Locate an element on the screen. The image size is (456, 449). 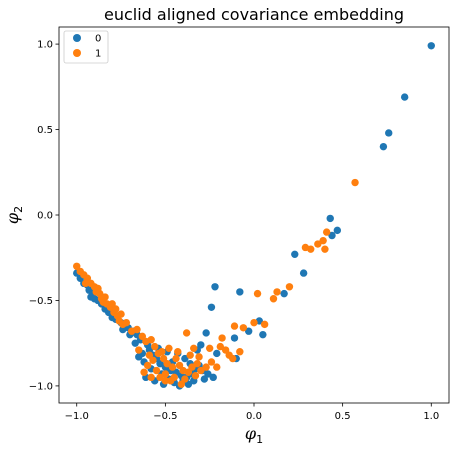
x-tick-label: 1.0 is located at coordinates (431, 416).